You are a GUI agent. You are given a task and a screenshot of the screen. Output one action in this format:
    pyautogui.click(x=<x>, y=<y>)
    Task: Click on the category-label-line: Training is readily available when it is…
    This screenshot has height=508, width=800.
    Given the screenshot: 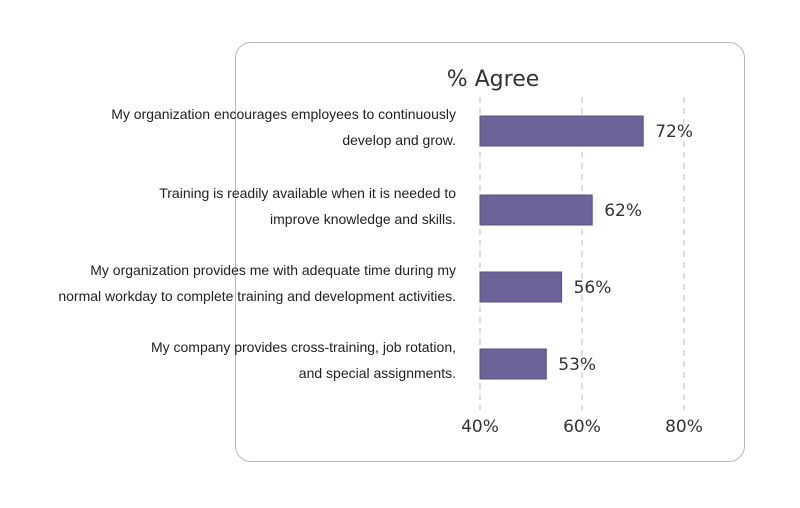 What is the action you would take?
    pyautogui.click(x=307, y=193)
    